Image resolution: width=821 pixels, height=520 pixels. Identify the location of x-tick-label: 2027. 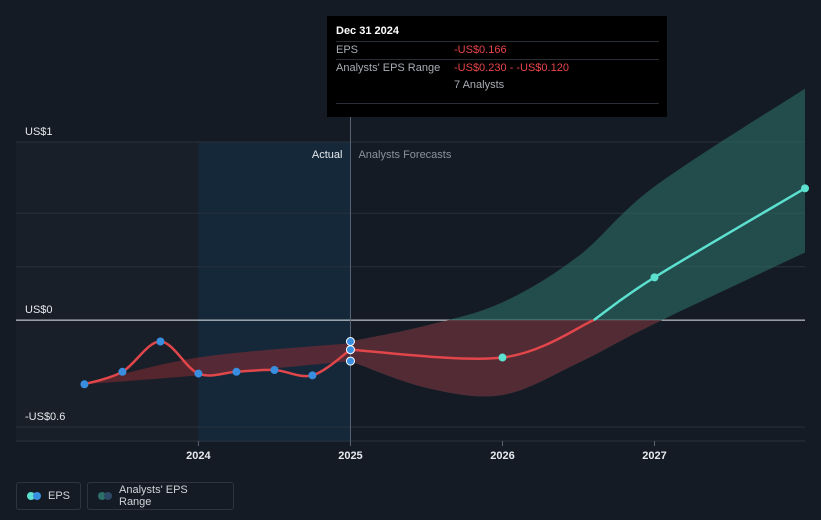
(654, 456).